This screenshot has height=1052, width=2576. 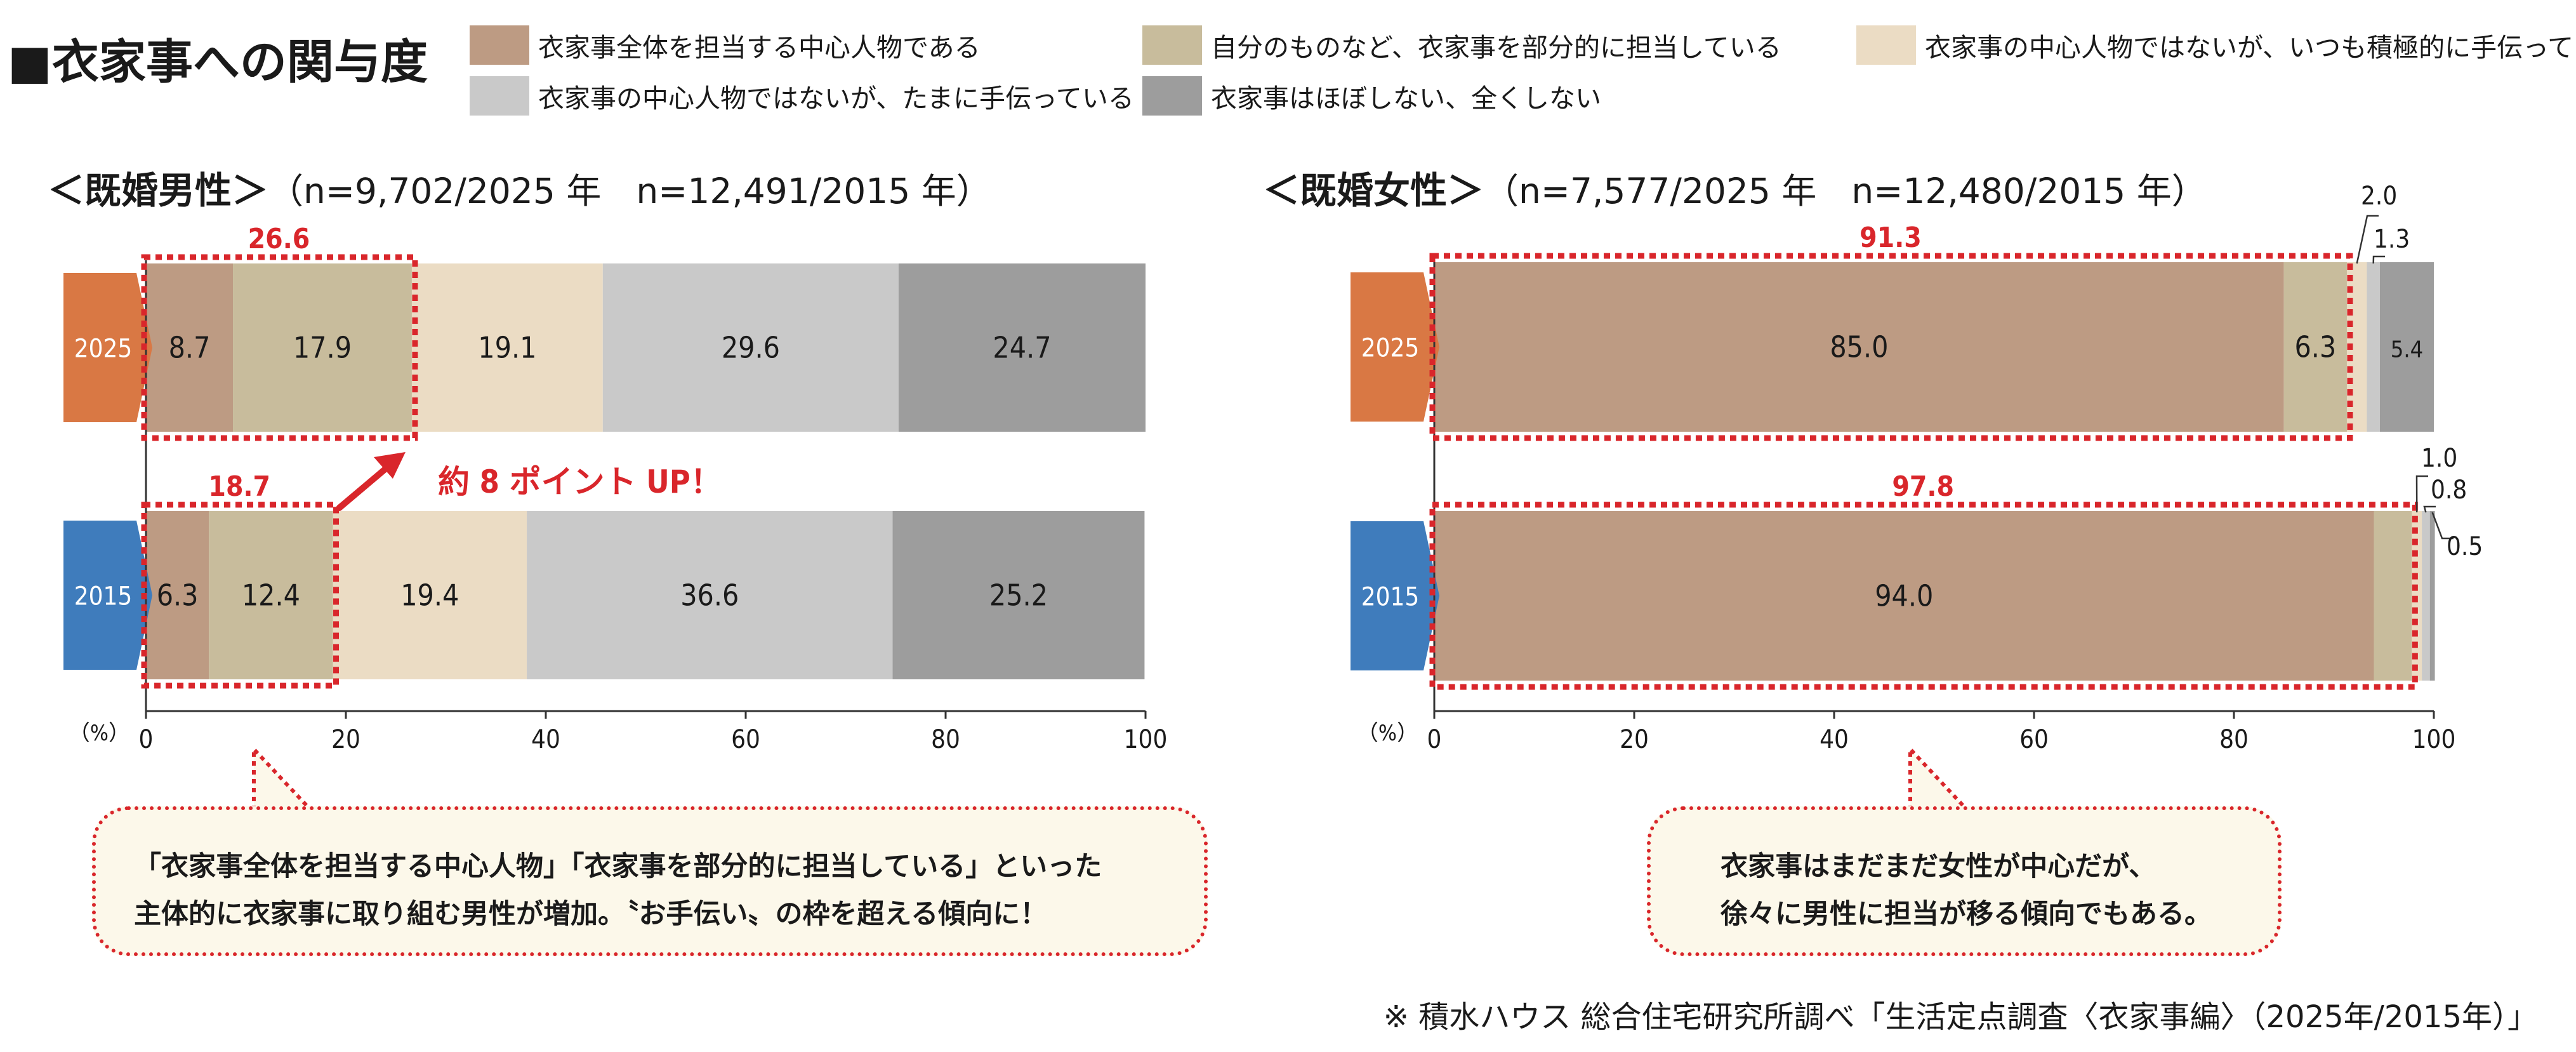 I want to click on legend-label: 衣家事はほぼしない、全くしない, so click(x=1406, y=99).